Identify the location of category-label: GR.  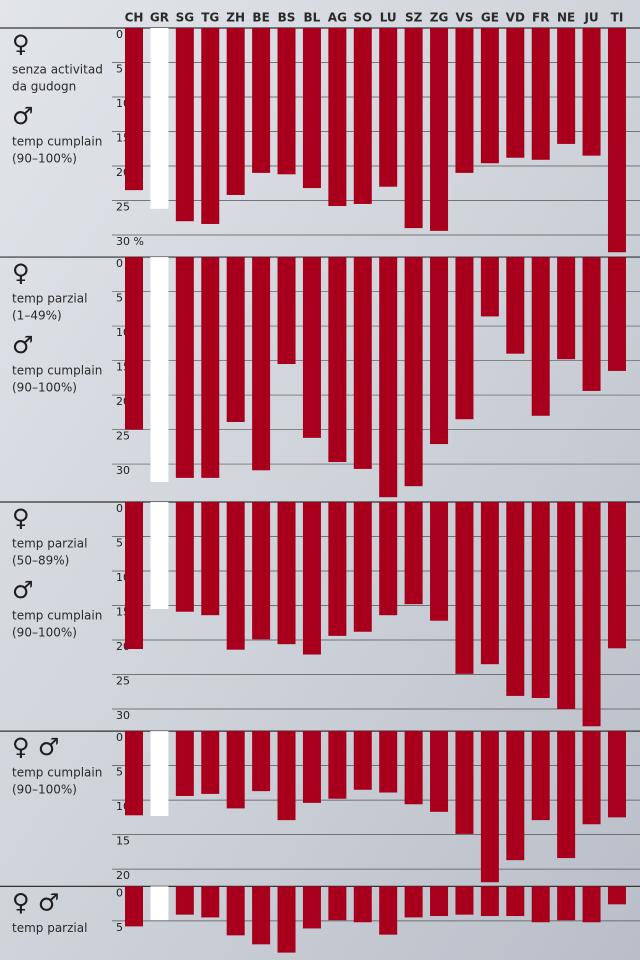
(159, 18).